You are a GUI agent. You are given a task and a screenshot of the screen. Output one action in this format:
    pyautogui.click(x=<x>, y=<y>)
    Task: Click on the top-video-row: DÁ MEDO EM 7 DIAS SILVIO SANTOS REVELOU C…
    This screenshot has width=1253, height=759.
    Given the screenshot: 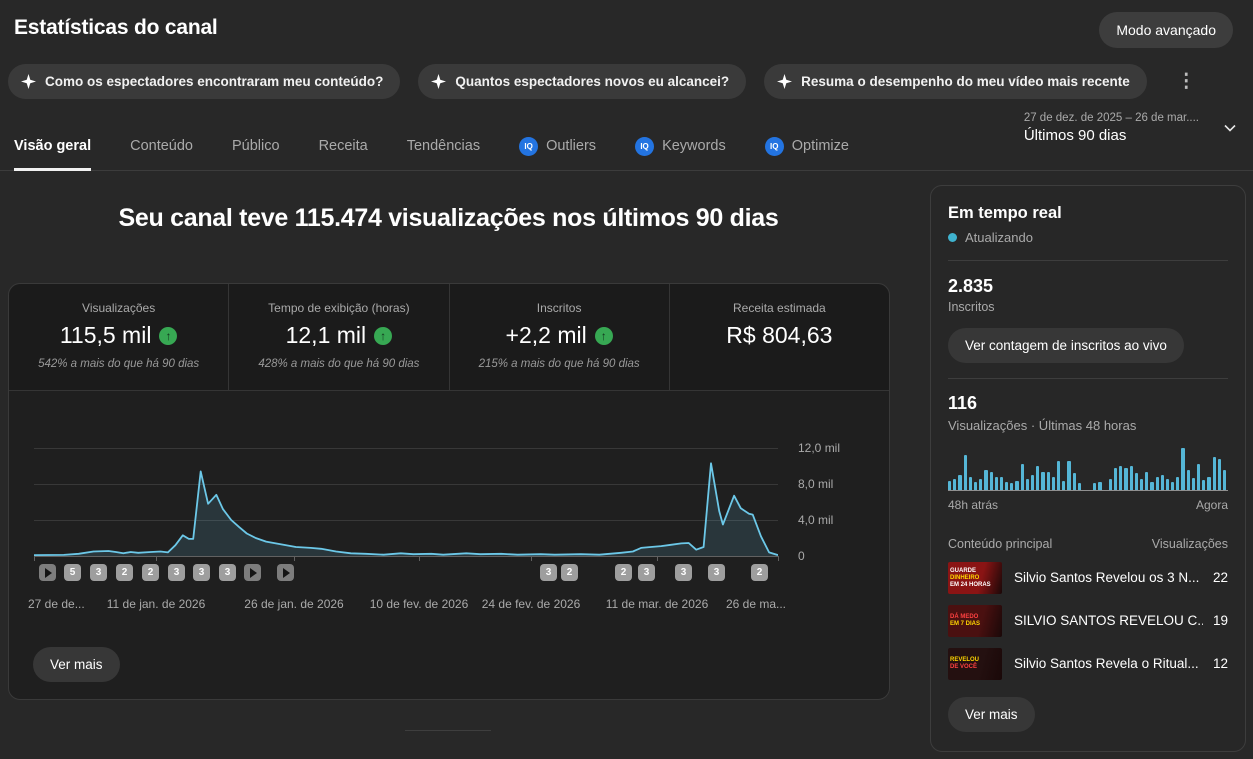 What is the action you would take?
    pyautogui.click(x=1088, y=620)
    